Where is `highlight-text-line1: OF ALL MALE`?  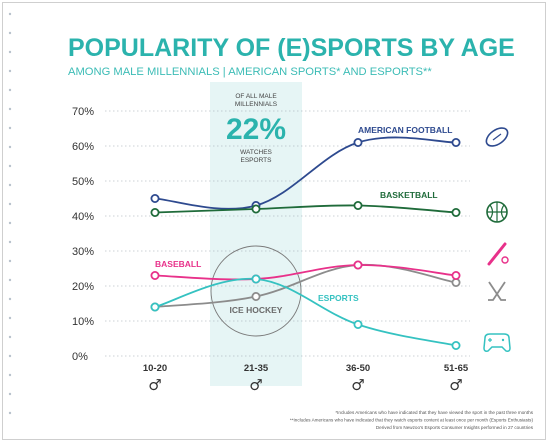
highlight-text-line1: OF ALL MALE is located at coordinates (256, 96).